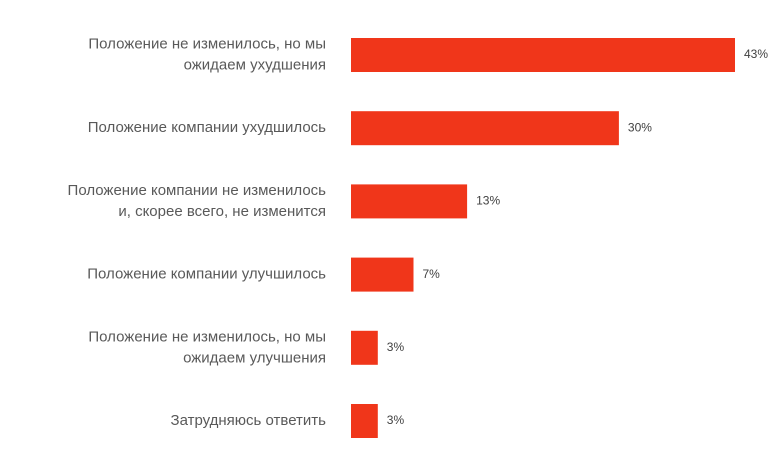  Describe the element at coordinates (756, 54) in the screenshot. I see `value-label-0: 43%` at that location.